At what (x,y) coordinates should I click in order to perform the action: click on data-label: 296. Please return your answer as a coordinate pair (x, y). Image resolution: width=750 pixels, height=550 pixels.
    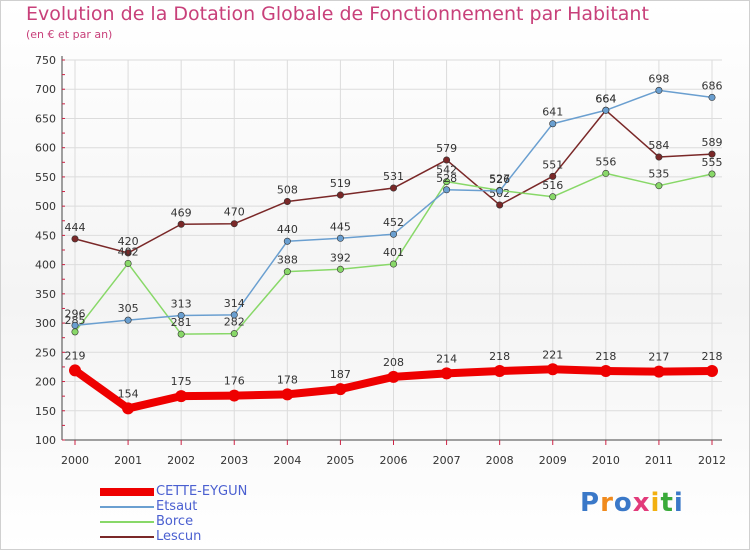
    Looking at the image, I should click on (75, 313).